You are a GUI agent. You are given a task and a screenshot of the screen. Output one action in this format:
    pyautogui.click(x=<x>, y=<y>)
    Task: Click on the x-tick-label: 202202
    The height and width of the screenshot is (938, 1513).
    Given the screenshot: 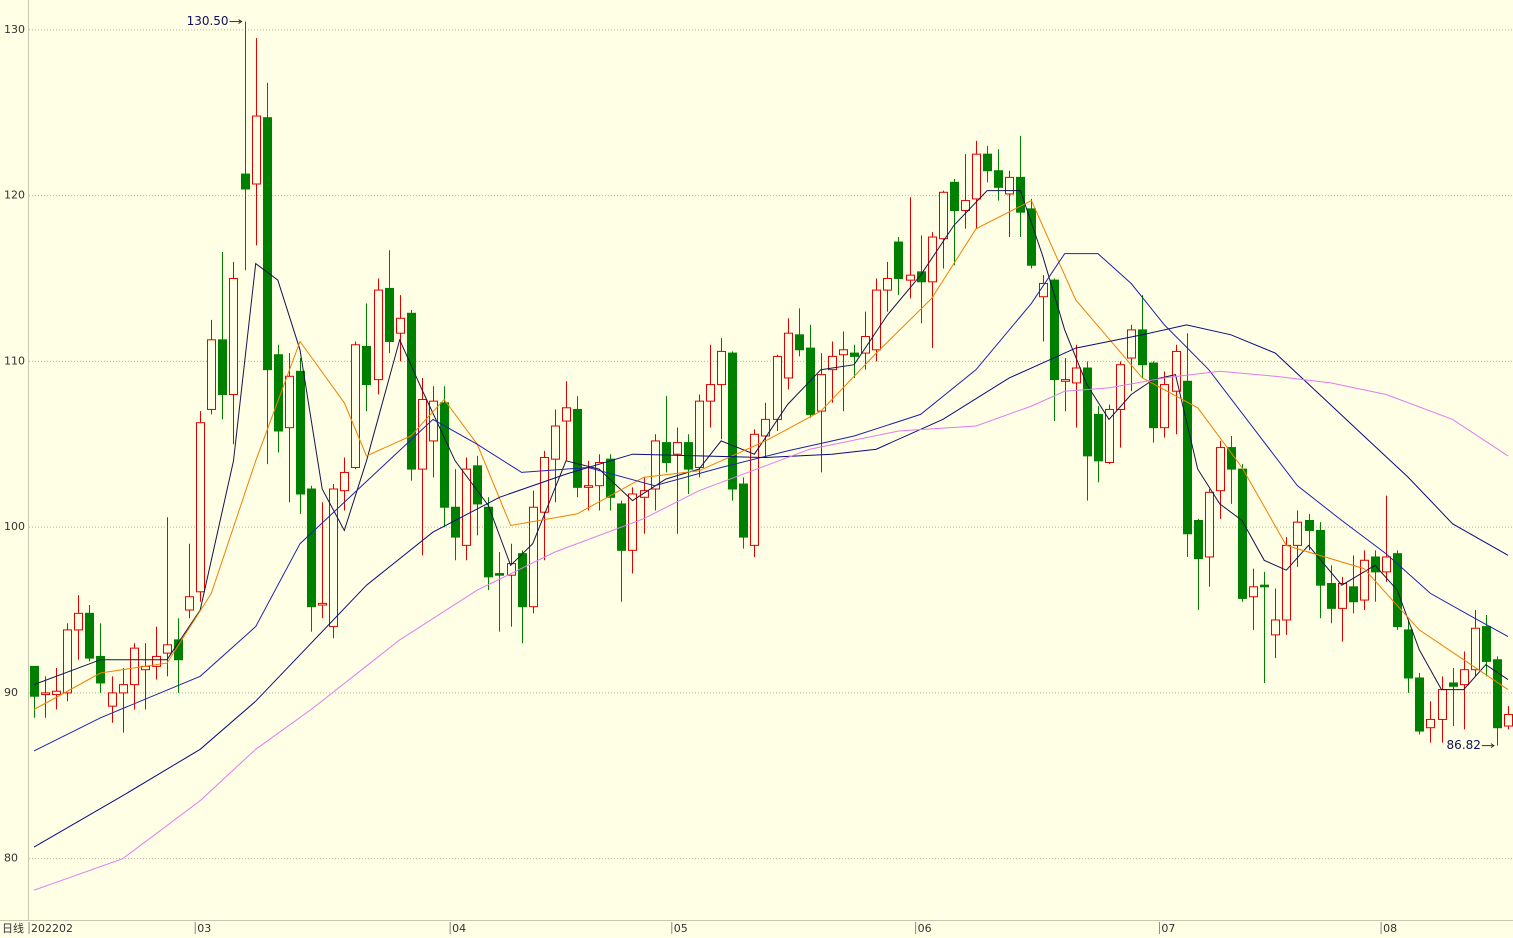 What is the action you would take?
    pyautogui.click(x=52, y=928)
    